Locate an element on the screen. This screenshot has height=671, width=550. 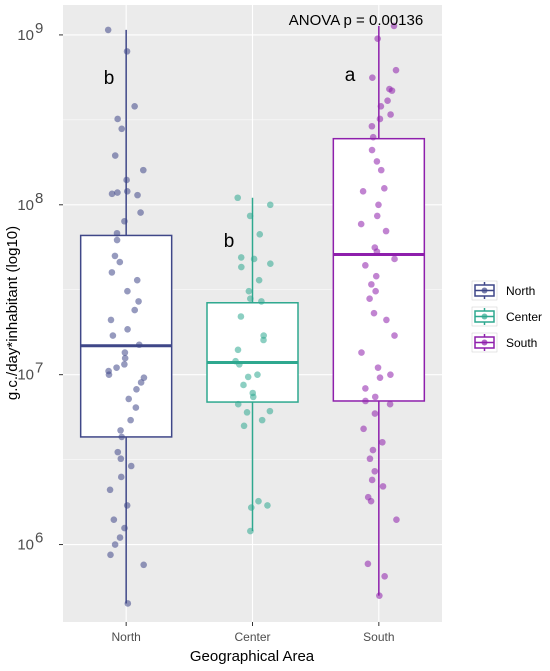
y-tick-label: 10 is located at coordinates (25, 375).